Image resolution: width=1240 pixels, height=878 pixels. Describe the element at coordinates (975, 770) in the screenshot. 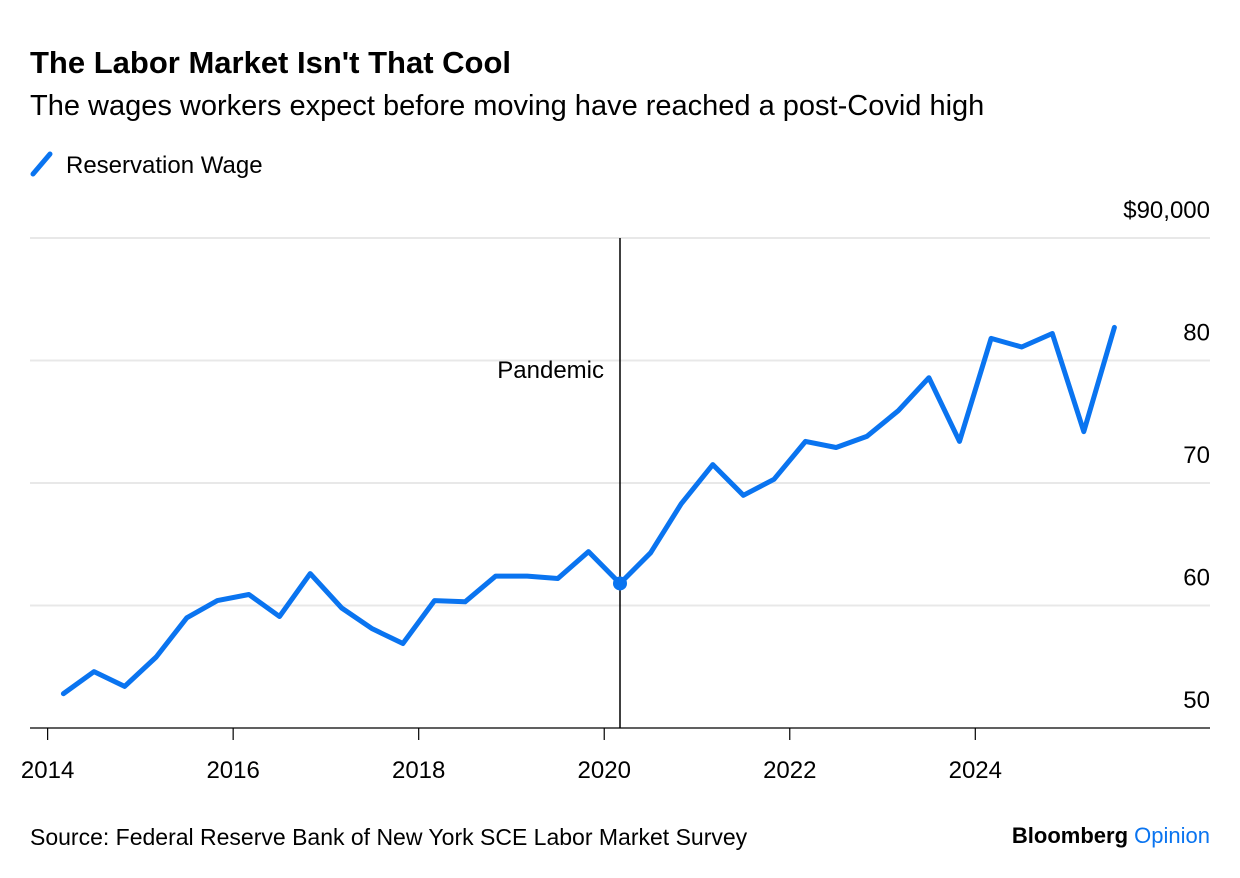

I see `x-tick-label: 2024` at that location.